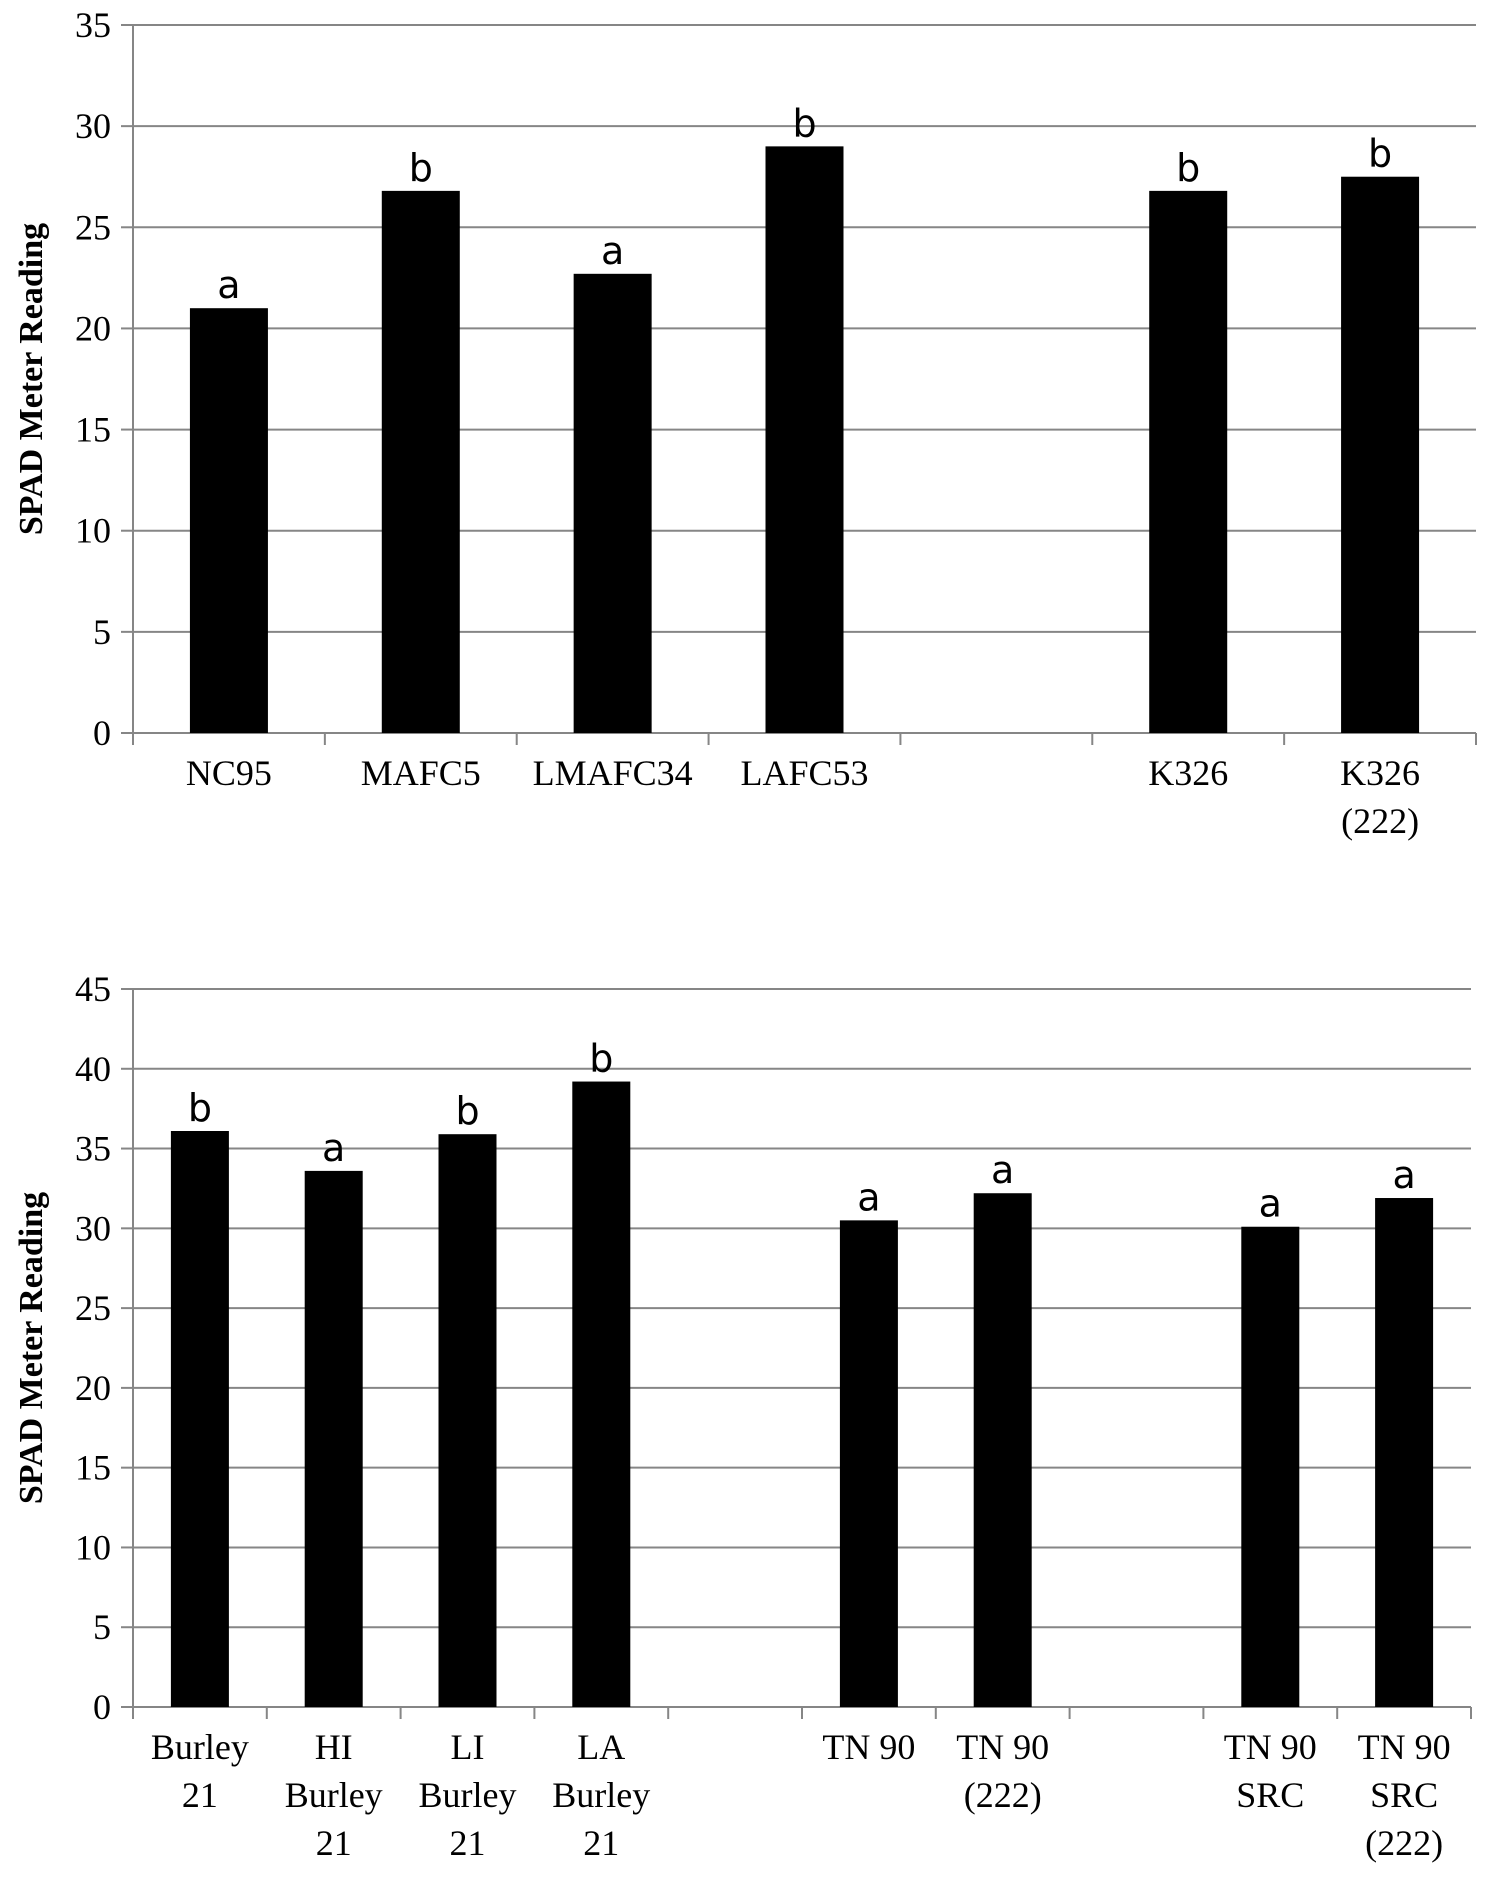 The height and width of the screenshot is (1888, 1488). Describe the element at coordinates (804, 773) in the screenshot. I see `x-category-label: LAFC53` at that location.